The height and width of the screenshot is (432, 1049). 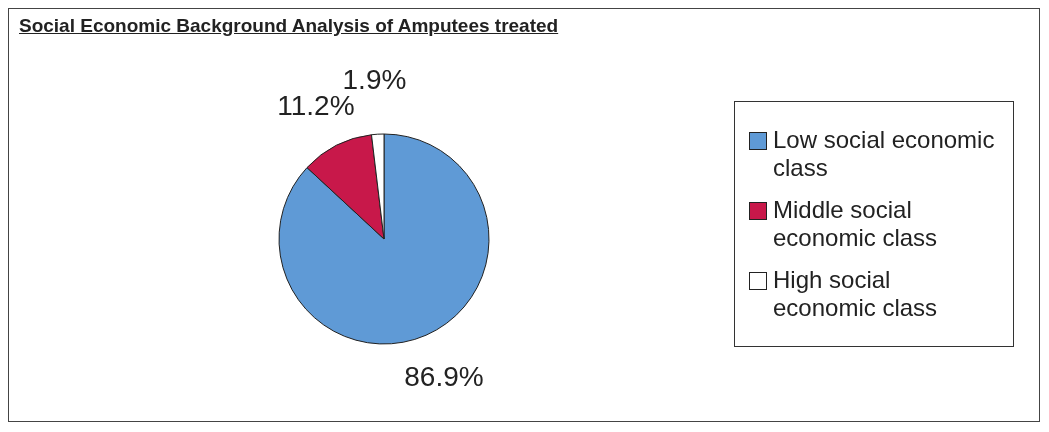 What do you see at coordinates (444, 376) in the screenshot?
I see `data-label: 86.9%` at bounding box center [444, 376].